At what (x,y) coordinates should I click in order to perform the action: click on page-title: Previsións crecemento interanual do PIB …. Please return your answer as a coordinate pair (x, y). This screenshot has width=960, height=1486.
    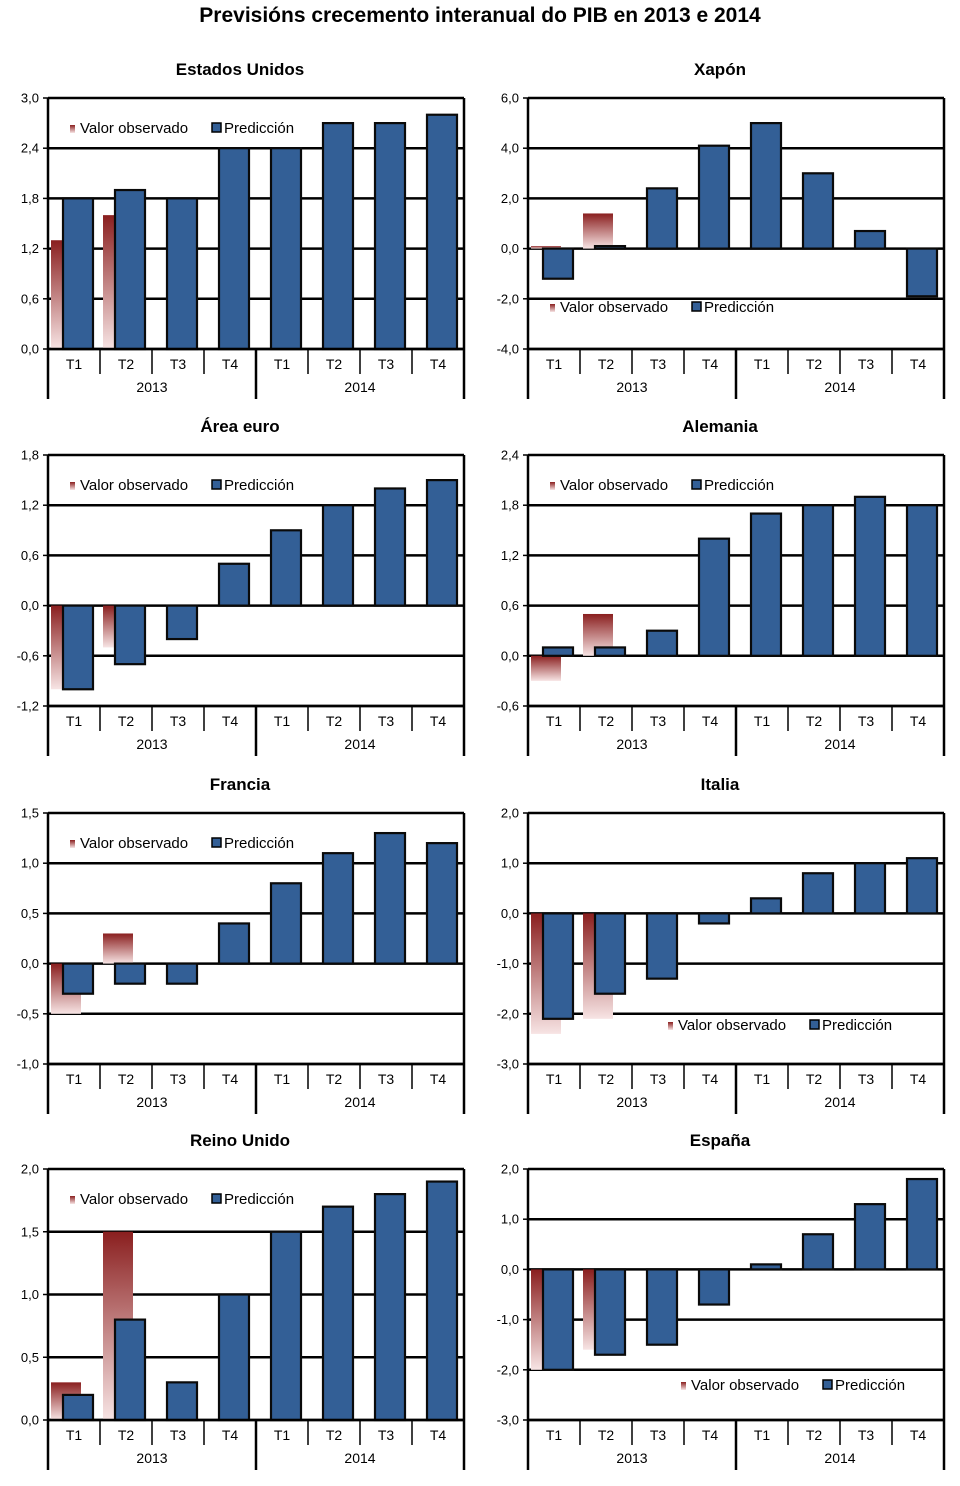
    Looking at the image, I should click on (480, 15).